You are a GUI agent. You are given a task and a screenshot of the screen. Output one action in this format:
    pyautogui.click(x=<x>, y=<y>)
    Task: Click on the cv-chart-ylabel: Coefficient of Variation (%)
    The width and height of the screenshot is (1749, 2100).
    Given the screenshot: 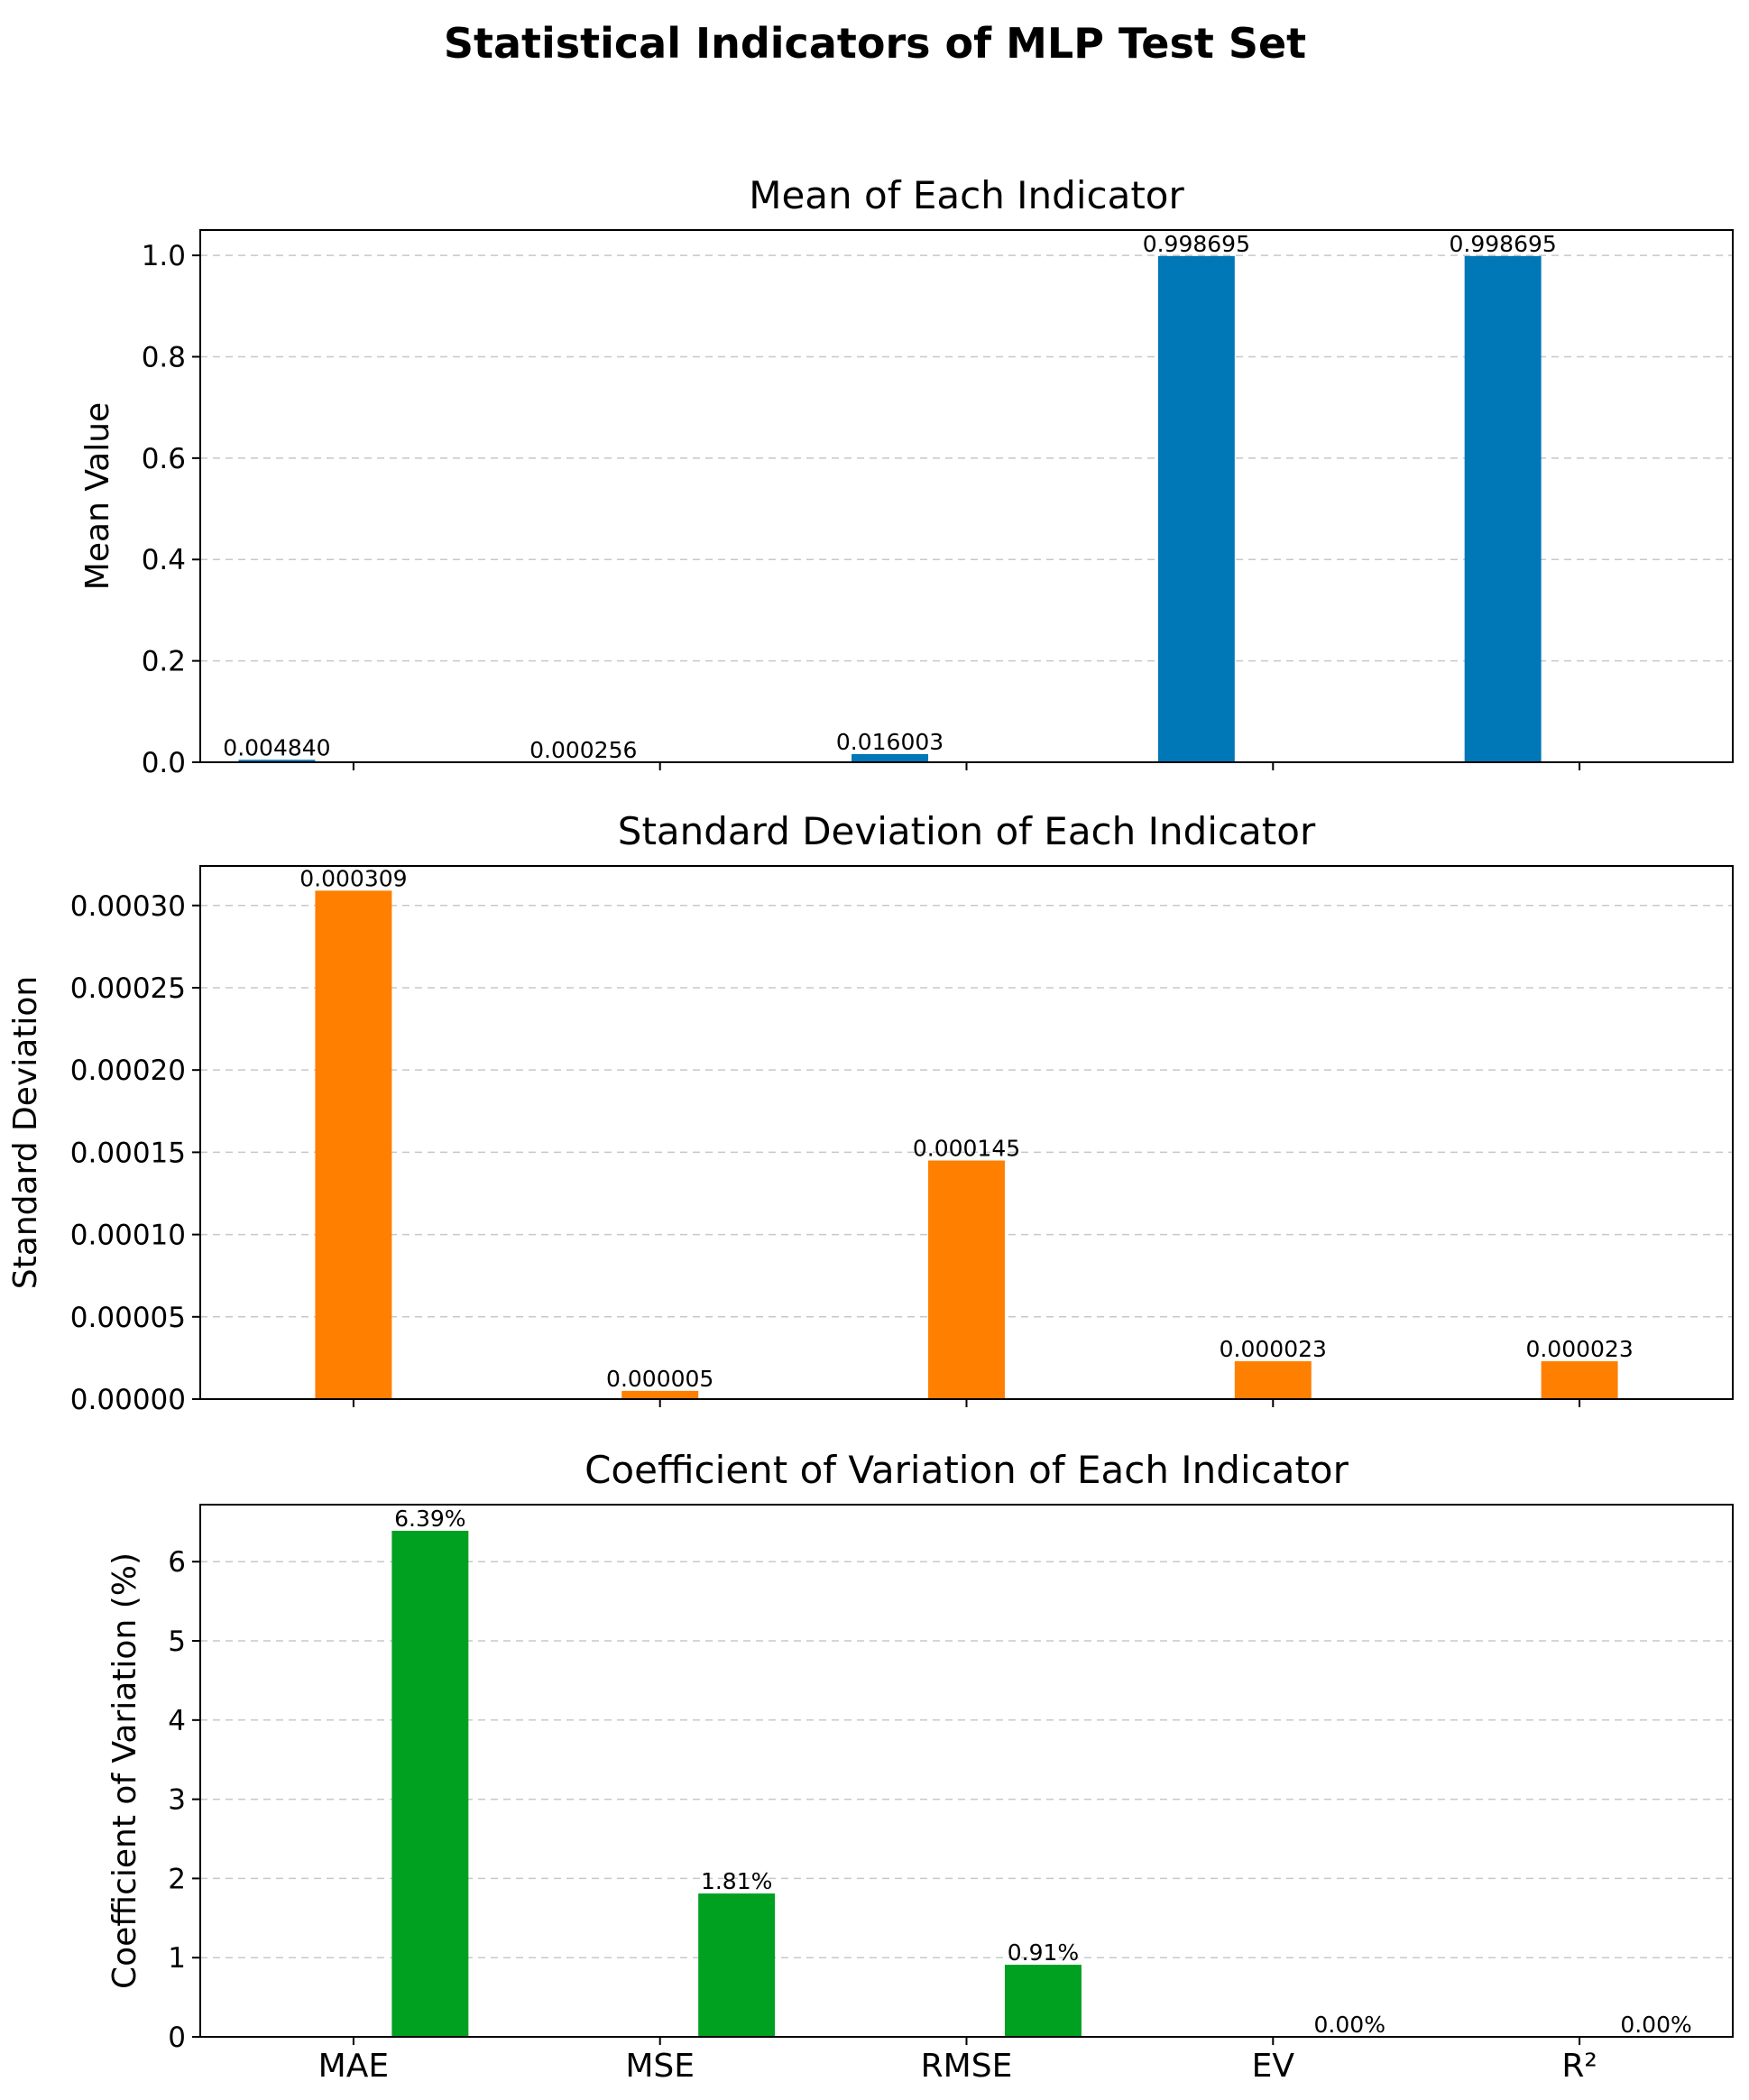 What is the action you would take?
    pyautogui.click(x=124, y=1770)
    